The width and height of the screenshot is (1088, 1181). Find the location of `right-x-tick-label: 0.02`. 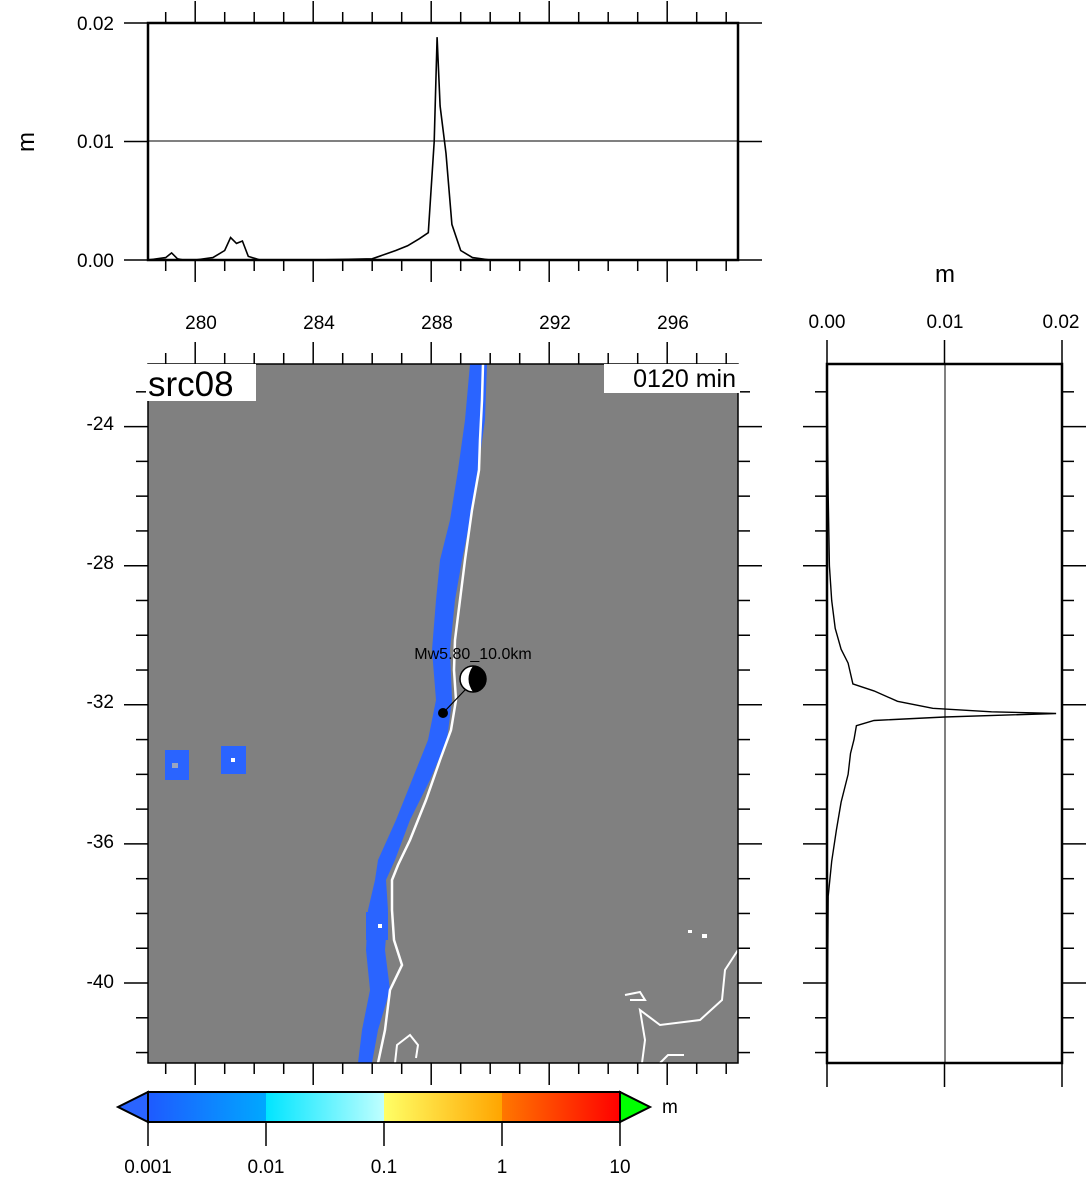

right-x-tick-label: 0.02 is located at coordinates (1061, 322).